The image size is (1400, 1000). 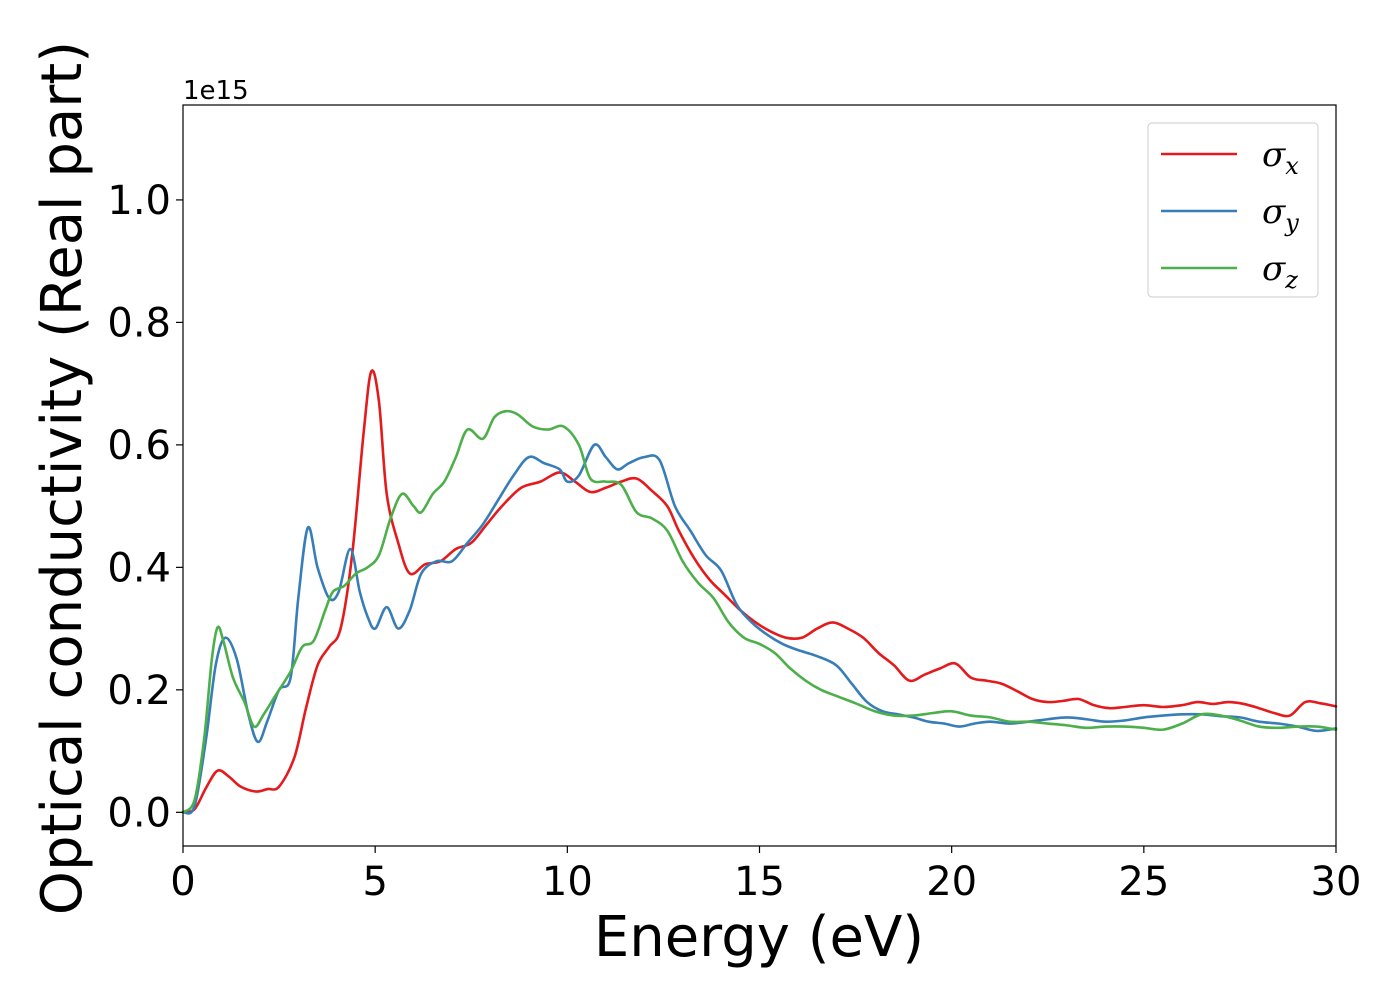 I want to click on y-tick-label: 0.6, so click(x=139, y=446).